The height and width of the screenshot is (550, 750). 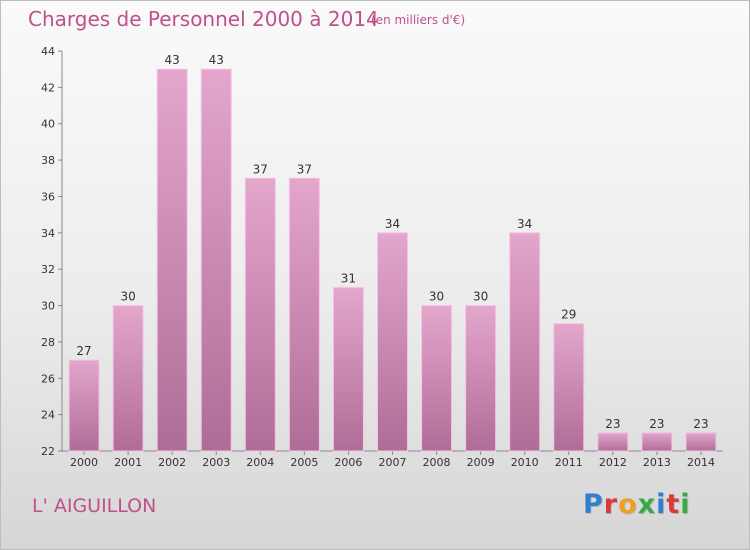 What do you see at coordinates (48, 160) in the screenshot?
I see `y-tick-label: 38` at bounding box center [48, 160].